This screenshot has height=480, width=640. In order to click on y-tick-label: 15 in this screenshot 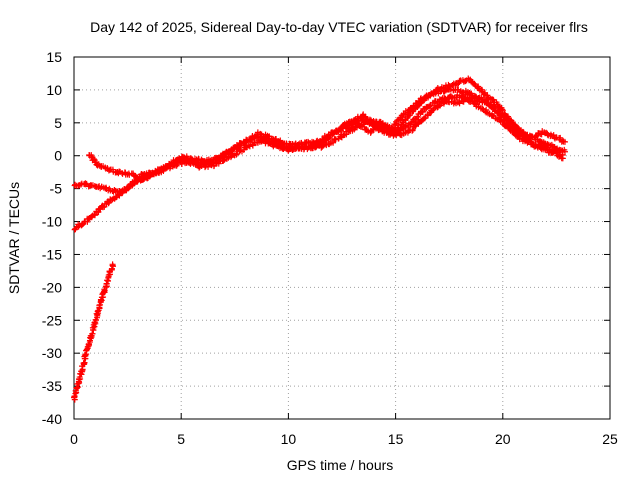, I will do `click(54, 57)`.